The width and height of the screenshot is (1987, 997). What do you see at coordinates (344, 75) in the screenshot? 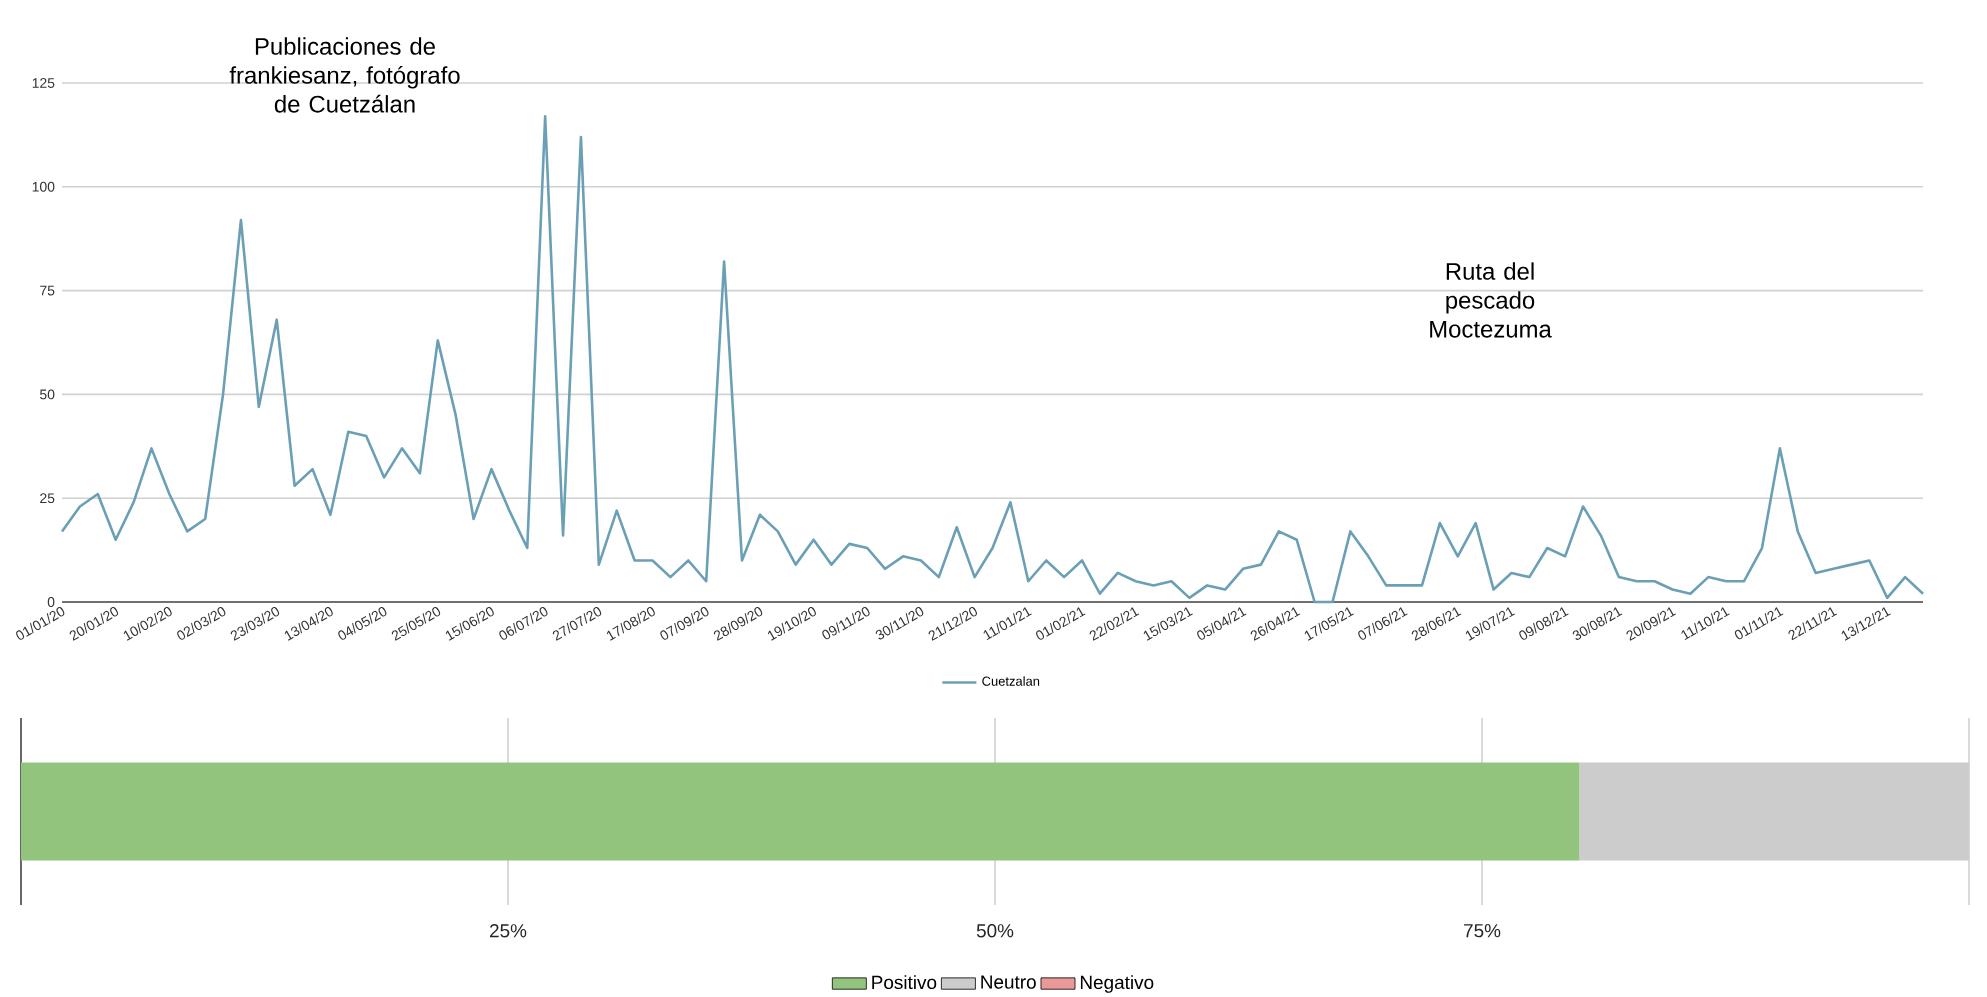
I see `annotation: Publicaciones de frankiesanz, fotógrafo de Cuetzálan` at bounding box center [344, 75].